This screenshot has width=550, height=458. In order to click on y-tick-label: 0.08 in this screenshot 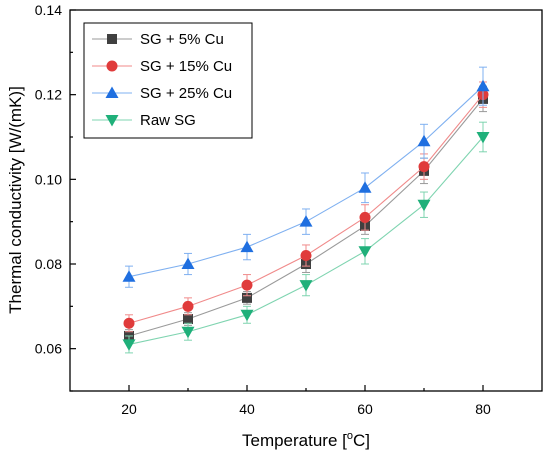, I will do `click(48, 264)`.